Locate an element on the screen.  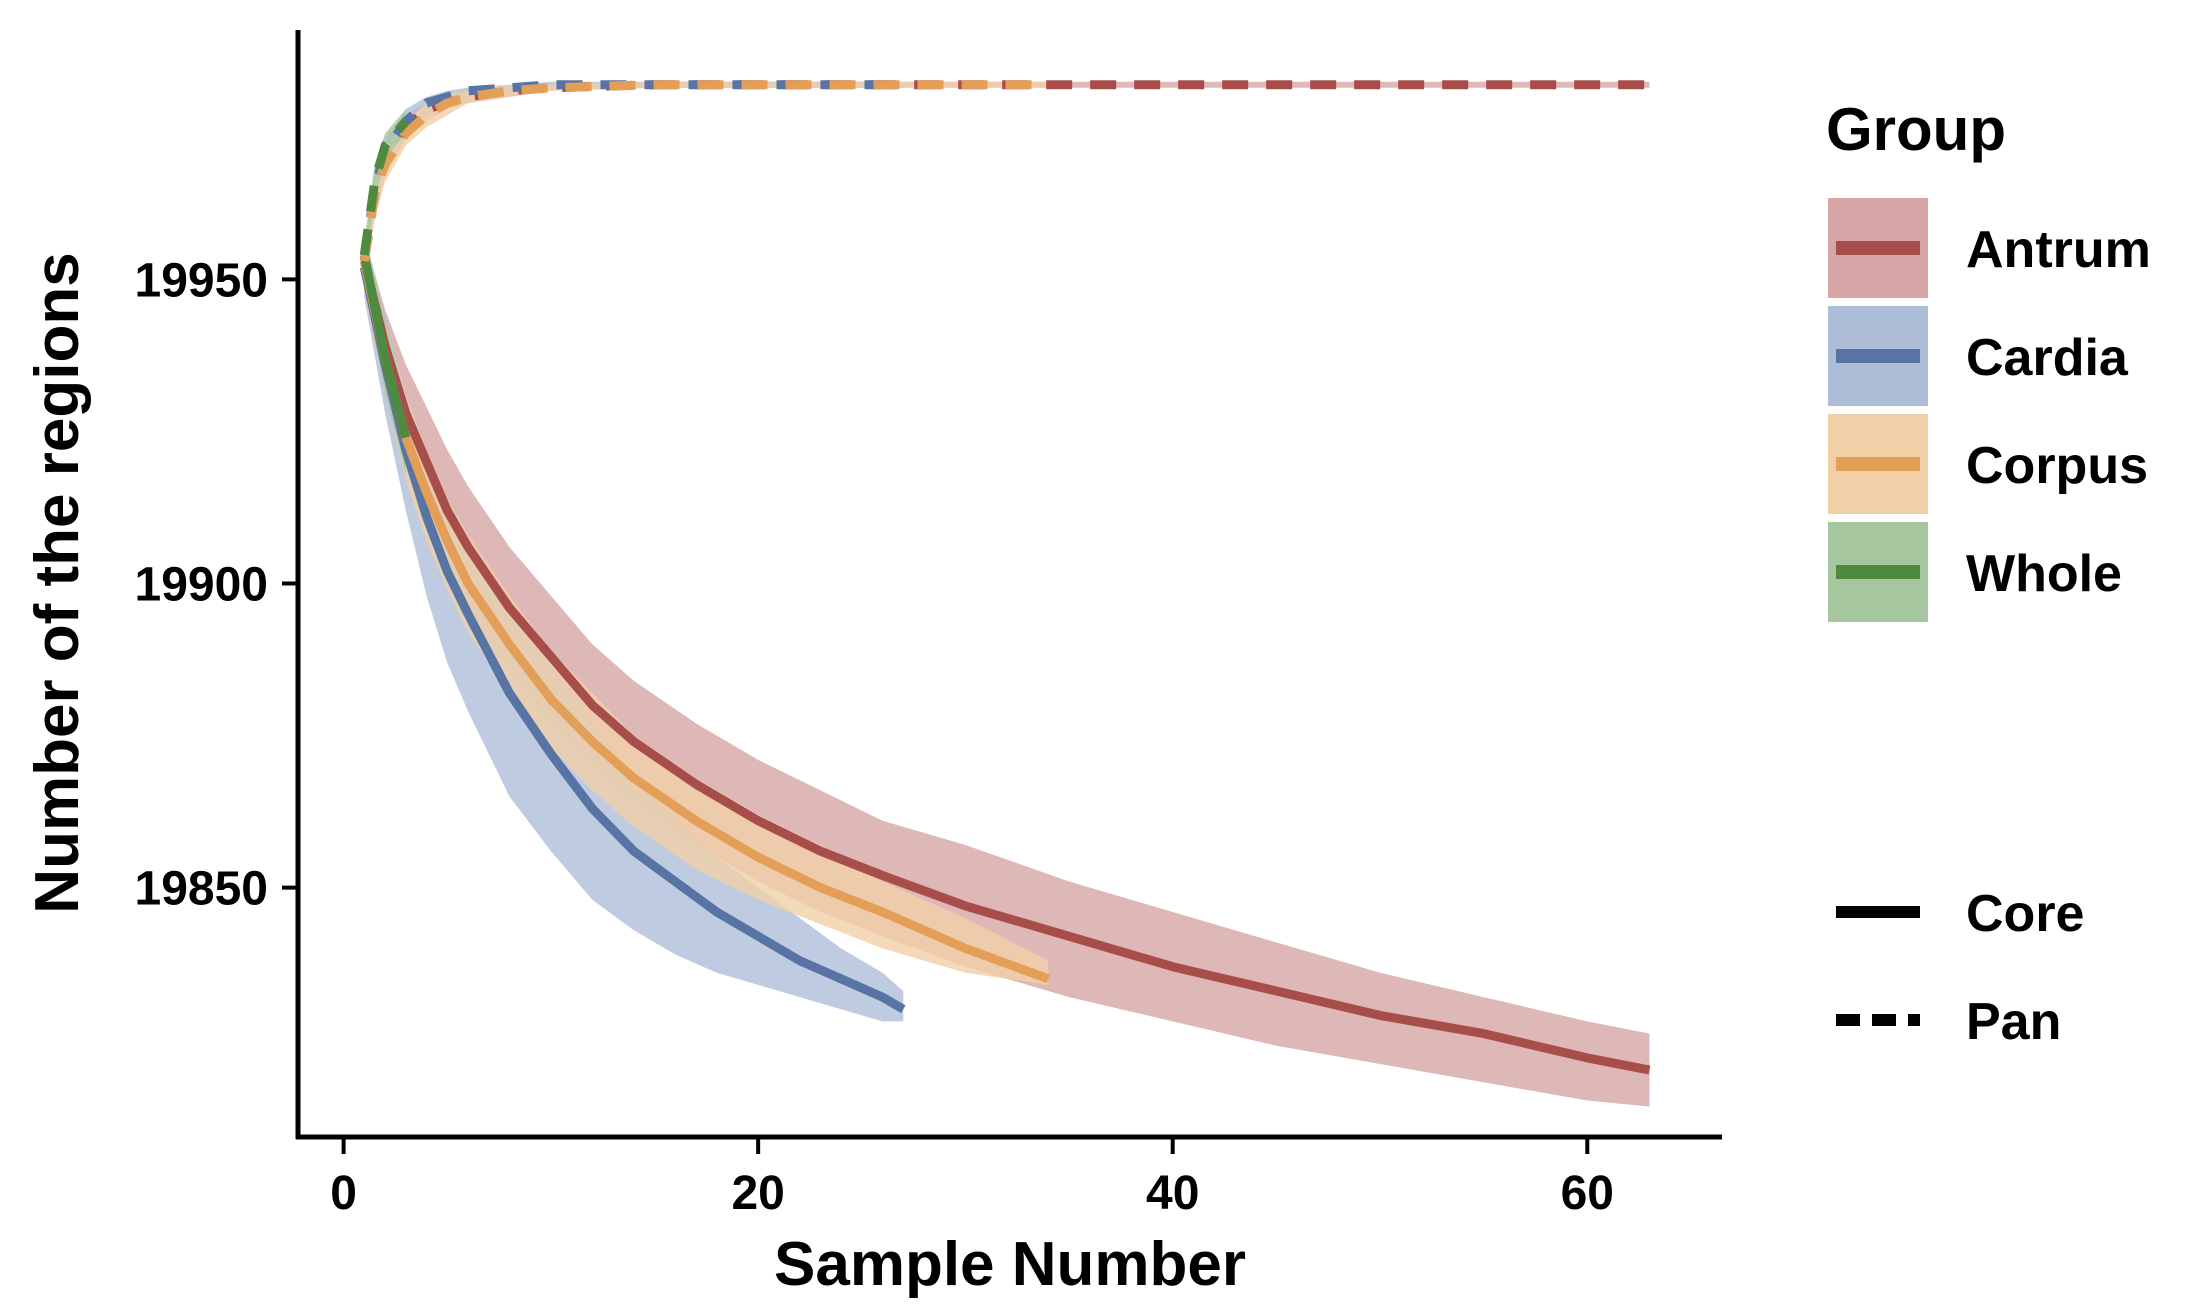
legend-title: Group is located at coordinates (1916, 129).